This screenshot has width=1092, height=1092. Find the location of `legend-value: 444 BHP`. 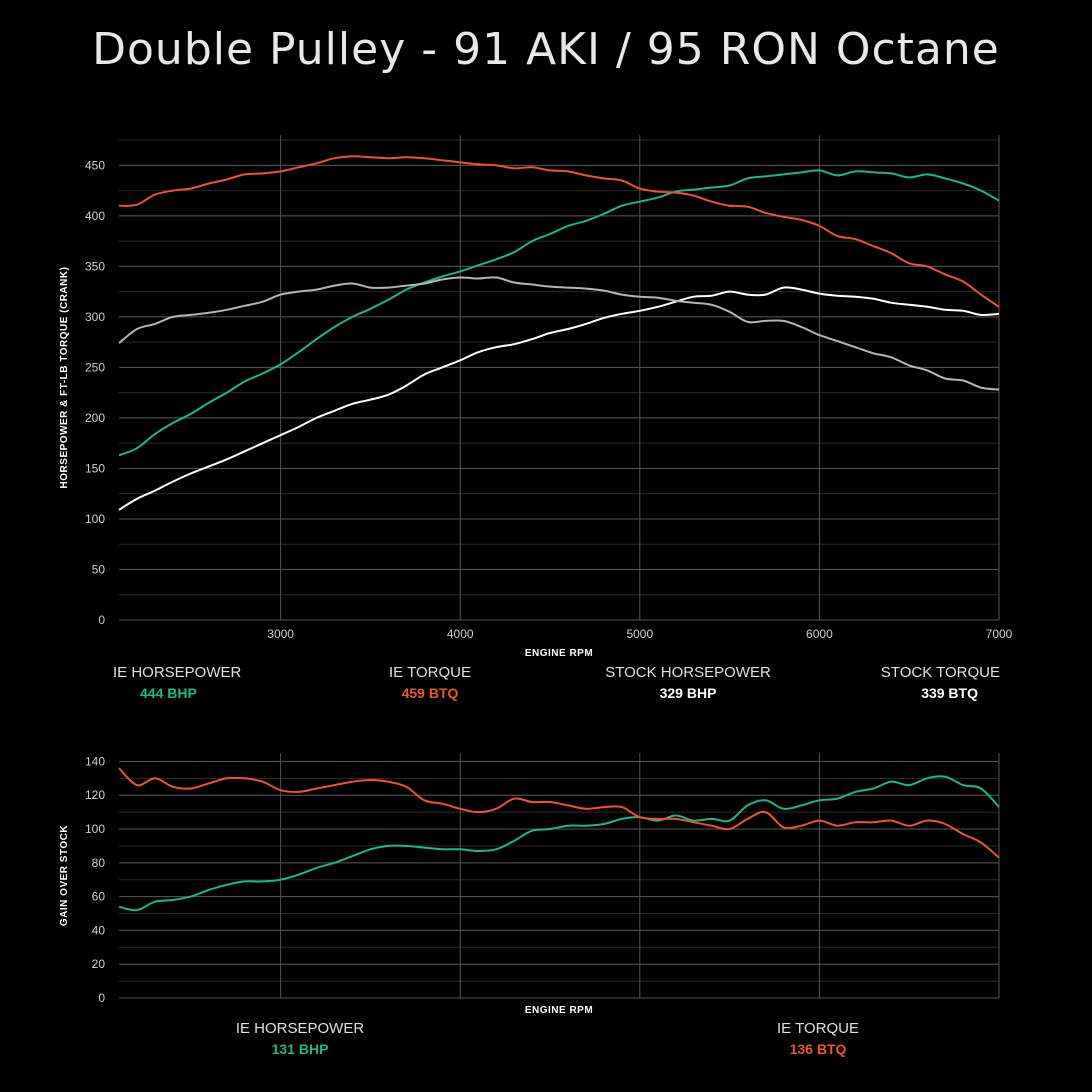

legend-value: 444 BHP is located at coordinates (168, 693).